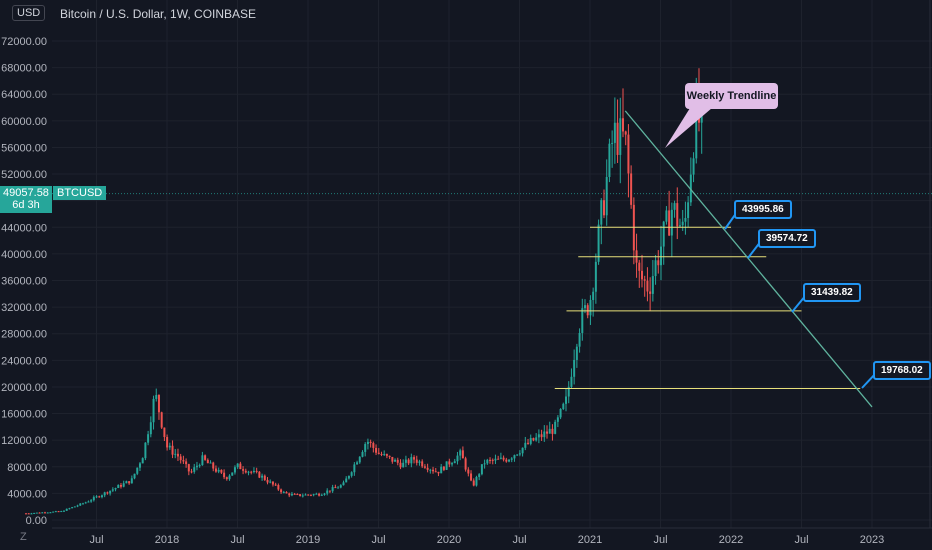  Describe the element at coordinates (832, 292) in the screenshot. I see `support-callout-3: 31439.82` at that location.